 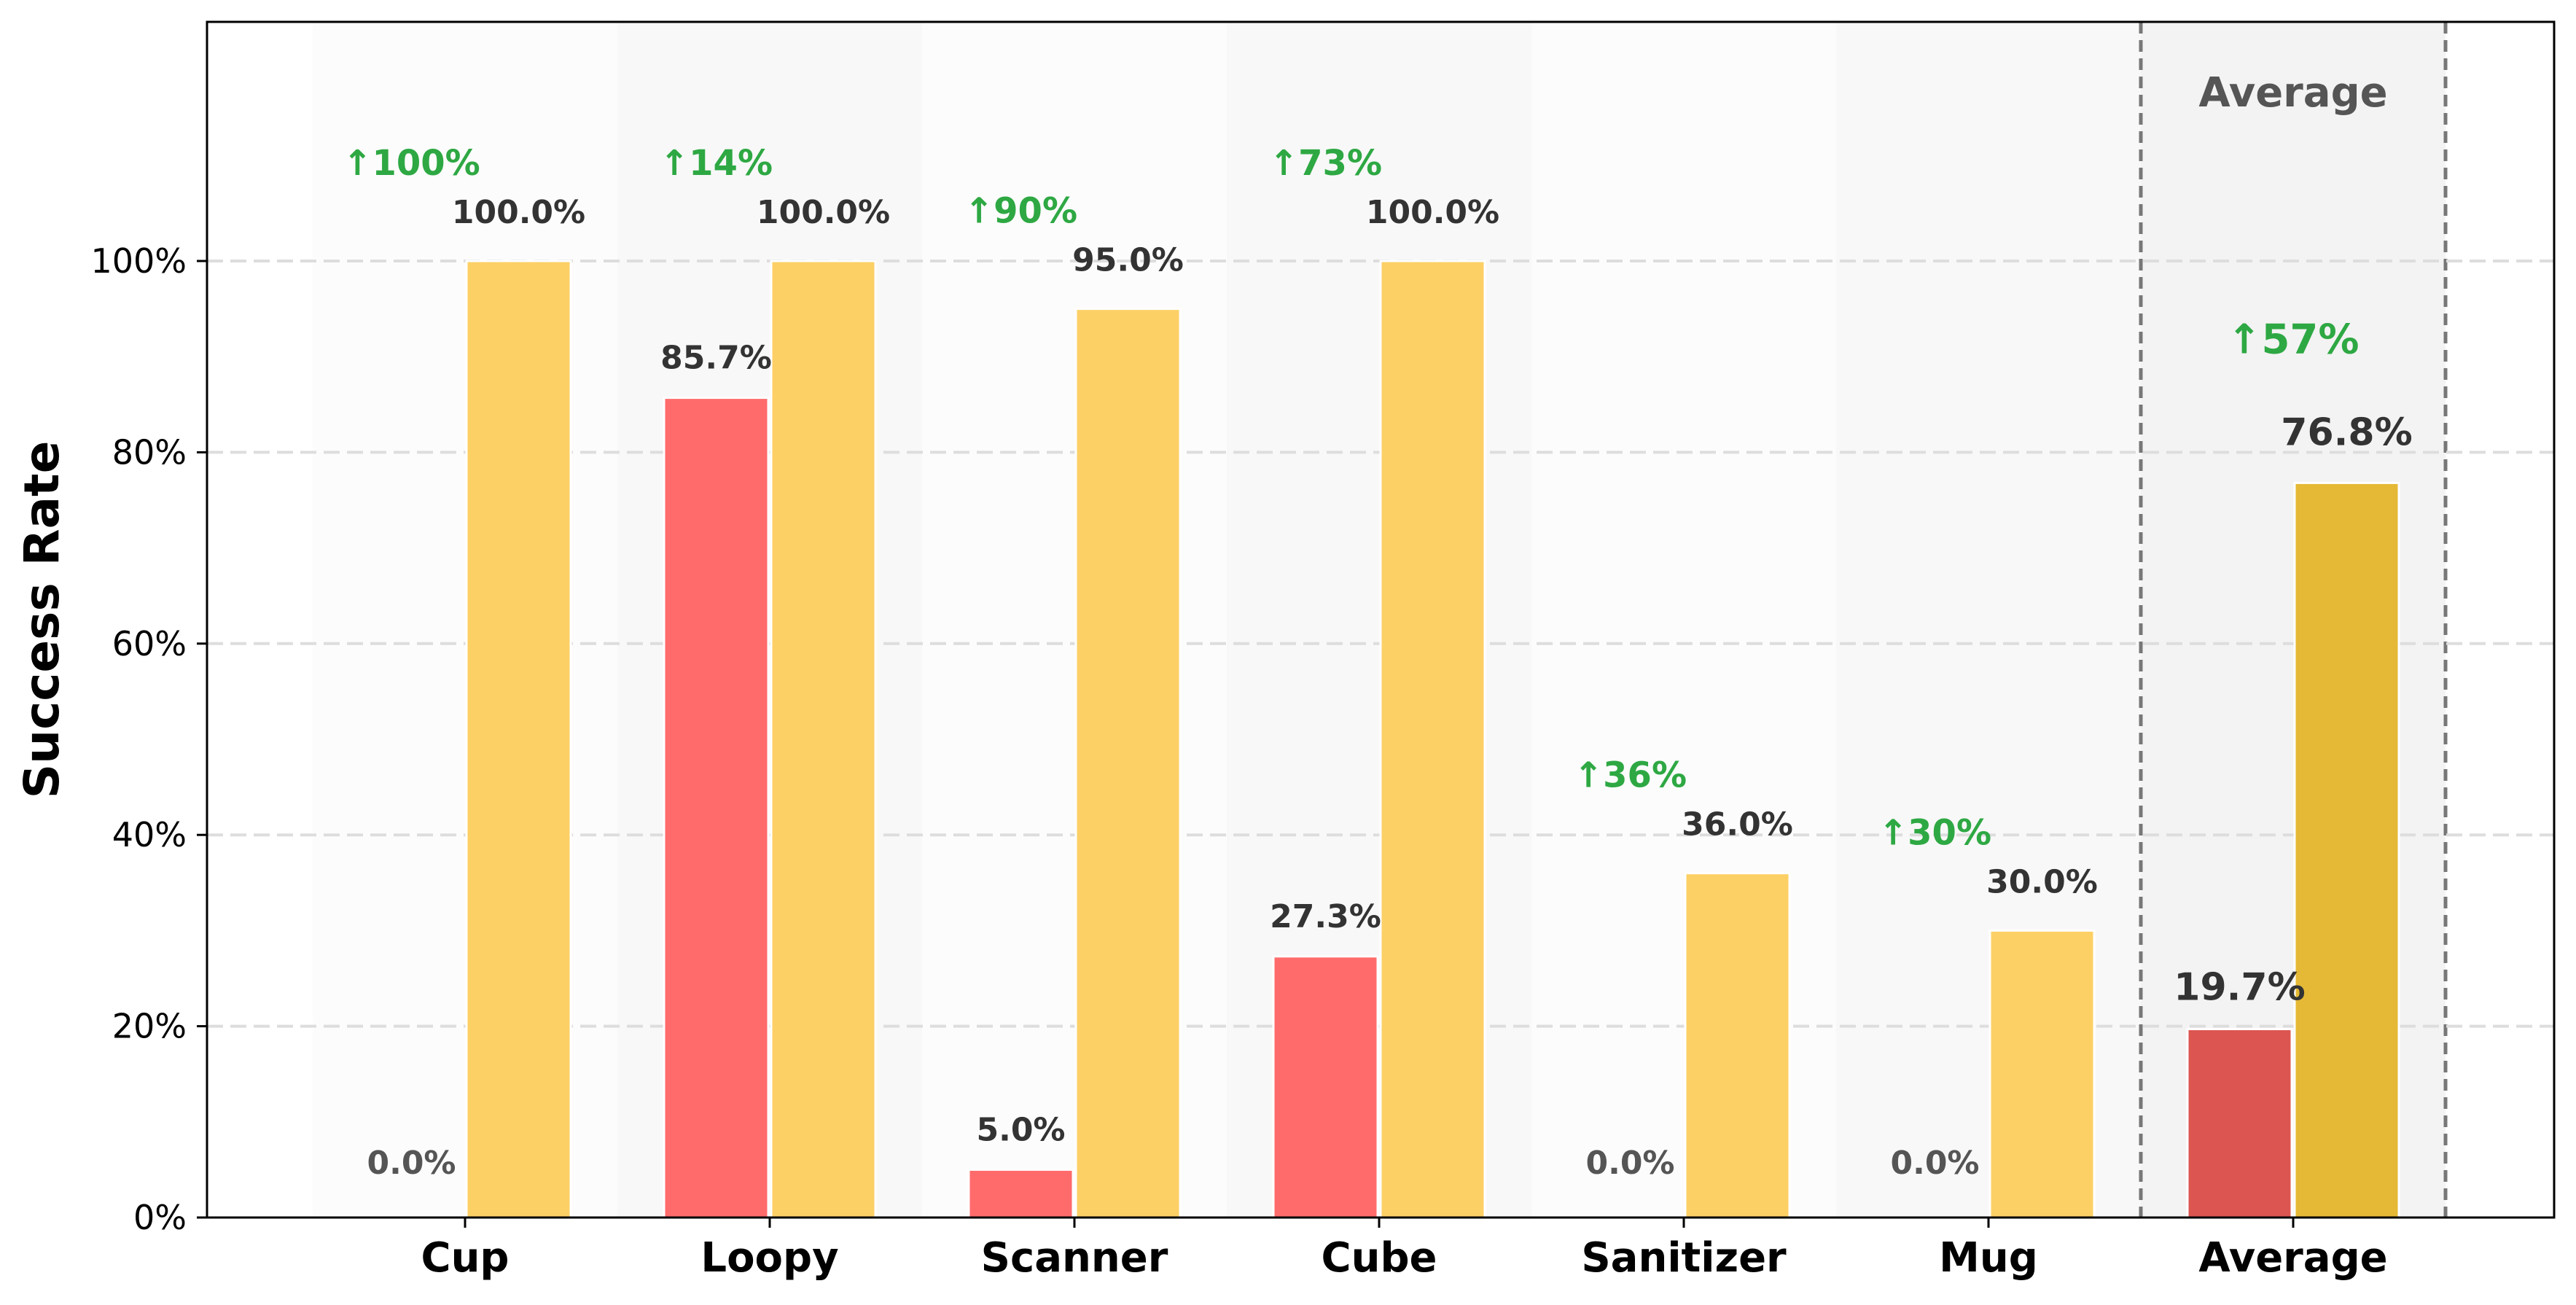 What do you see at coordinates (2294, 340) in the screenshot?
I see `improvement-label: ↑57%` at bounding box center [2294, 340].